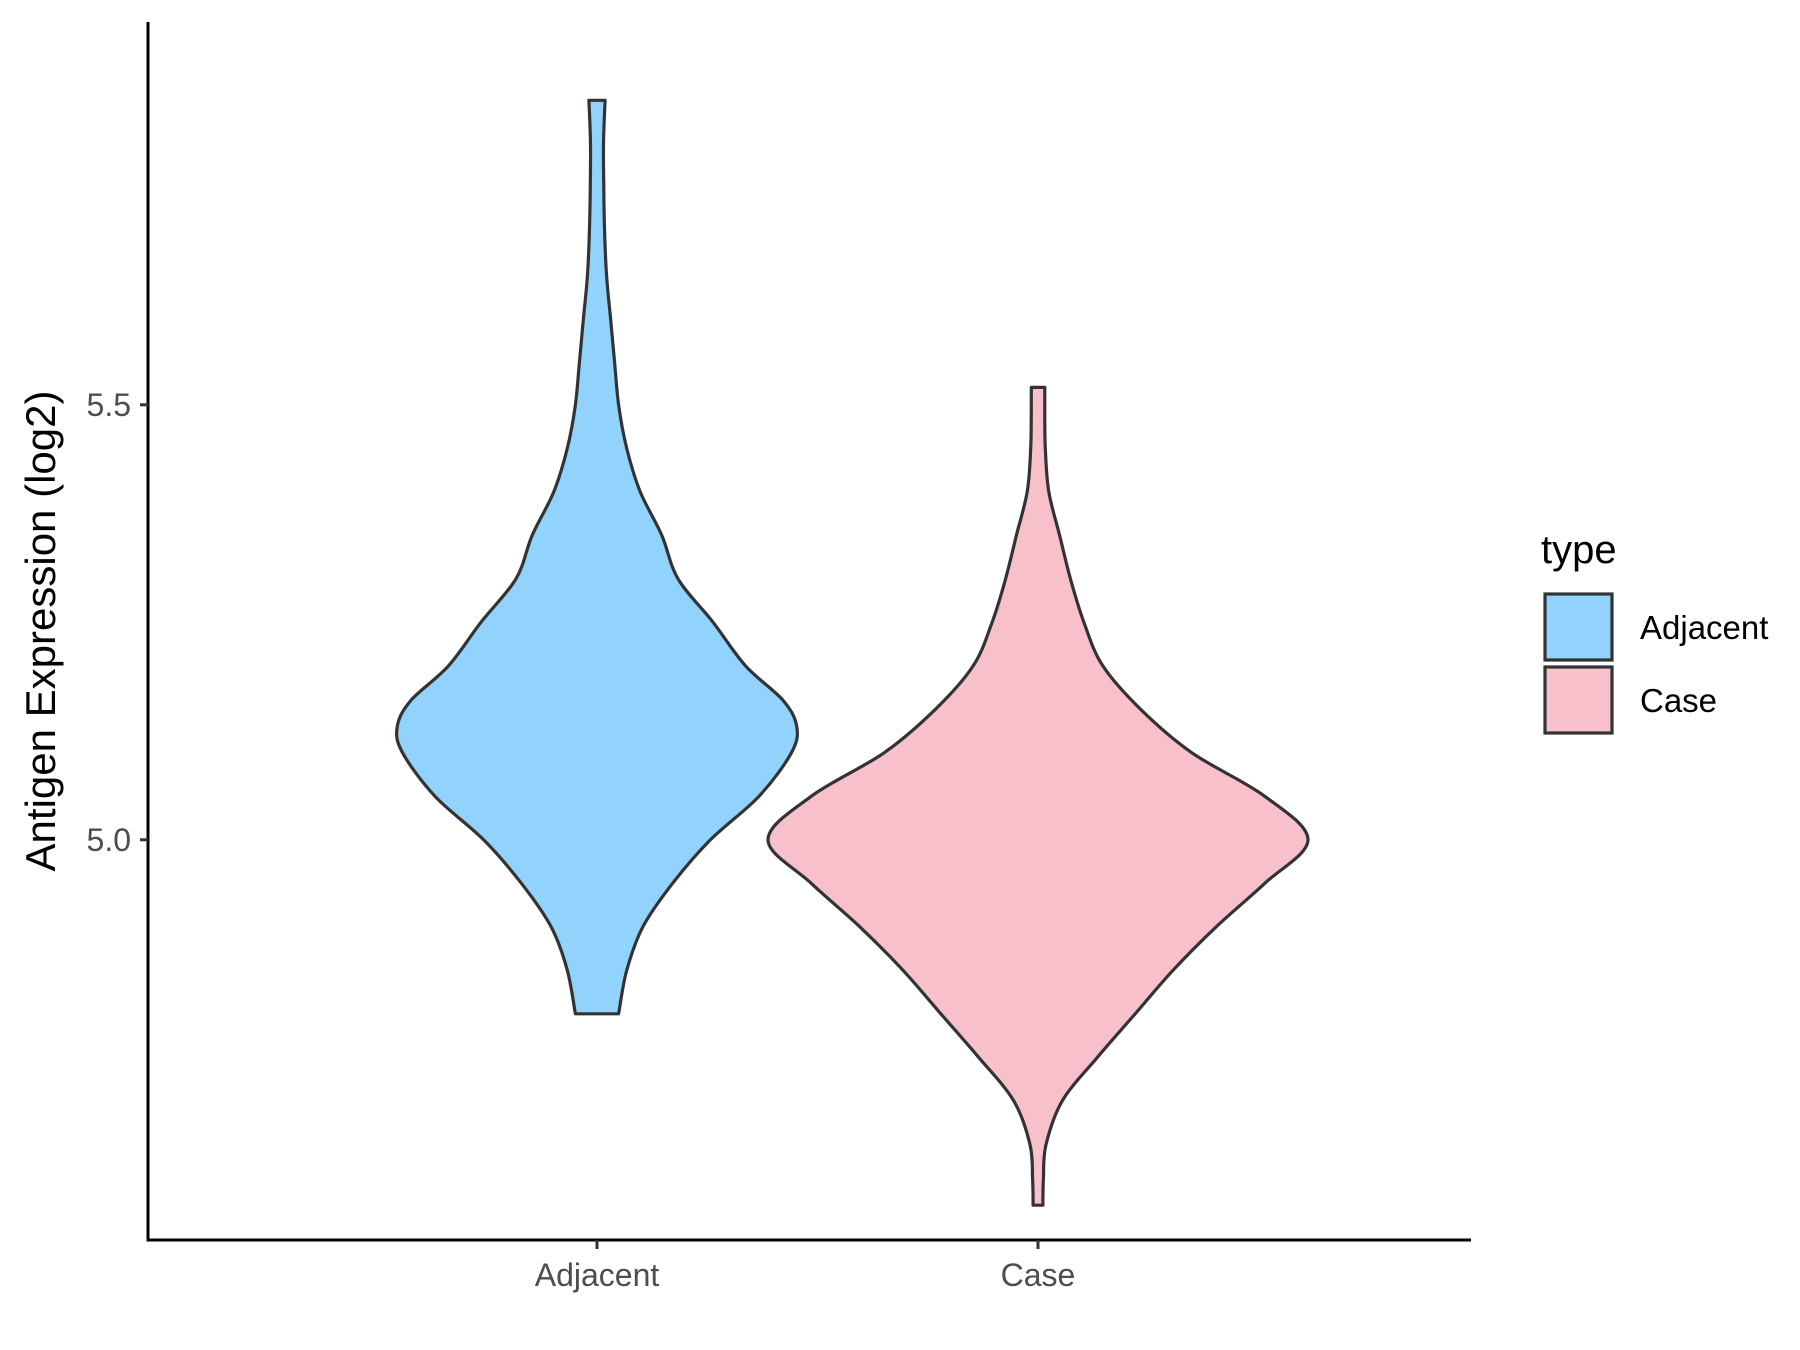 The image size is (1800, 1350). I want to click on y-ticks: 5.0 5.5, so click(117, 622).